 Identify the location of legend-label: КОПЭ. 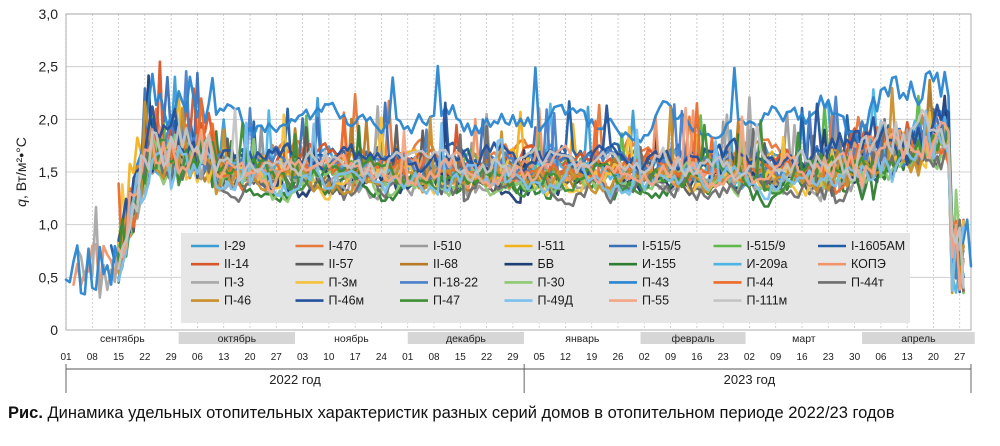
(868, 264).